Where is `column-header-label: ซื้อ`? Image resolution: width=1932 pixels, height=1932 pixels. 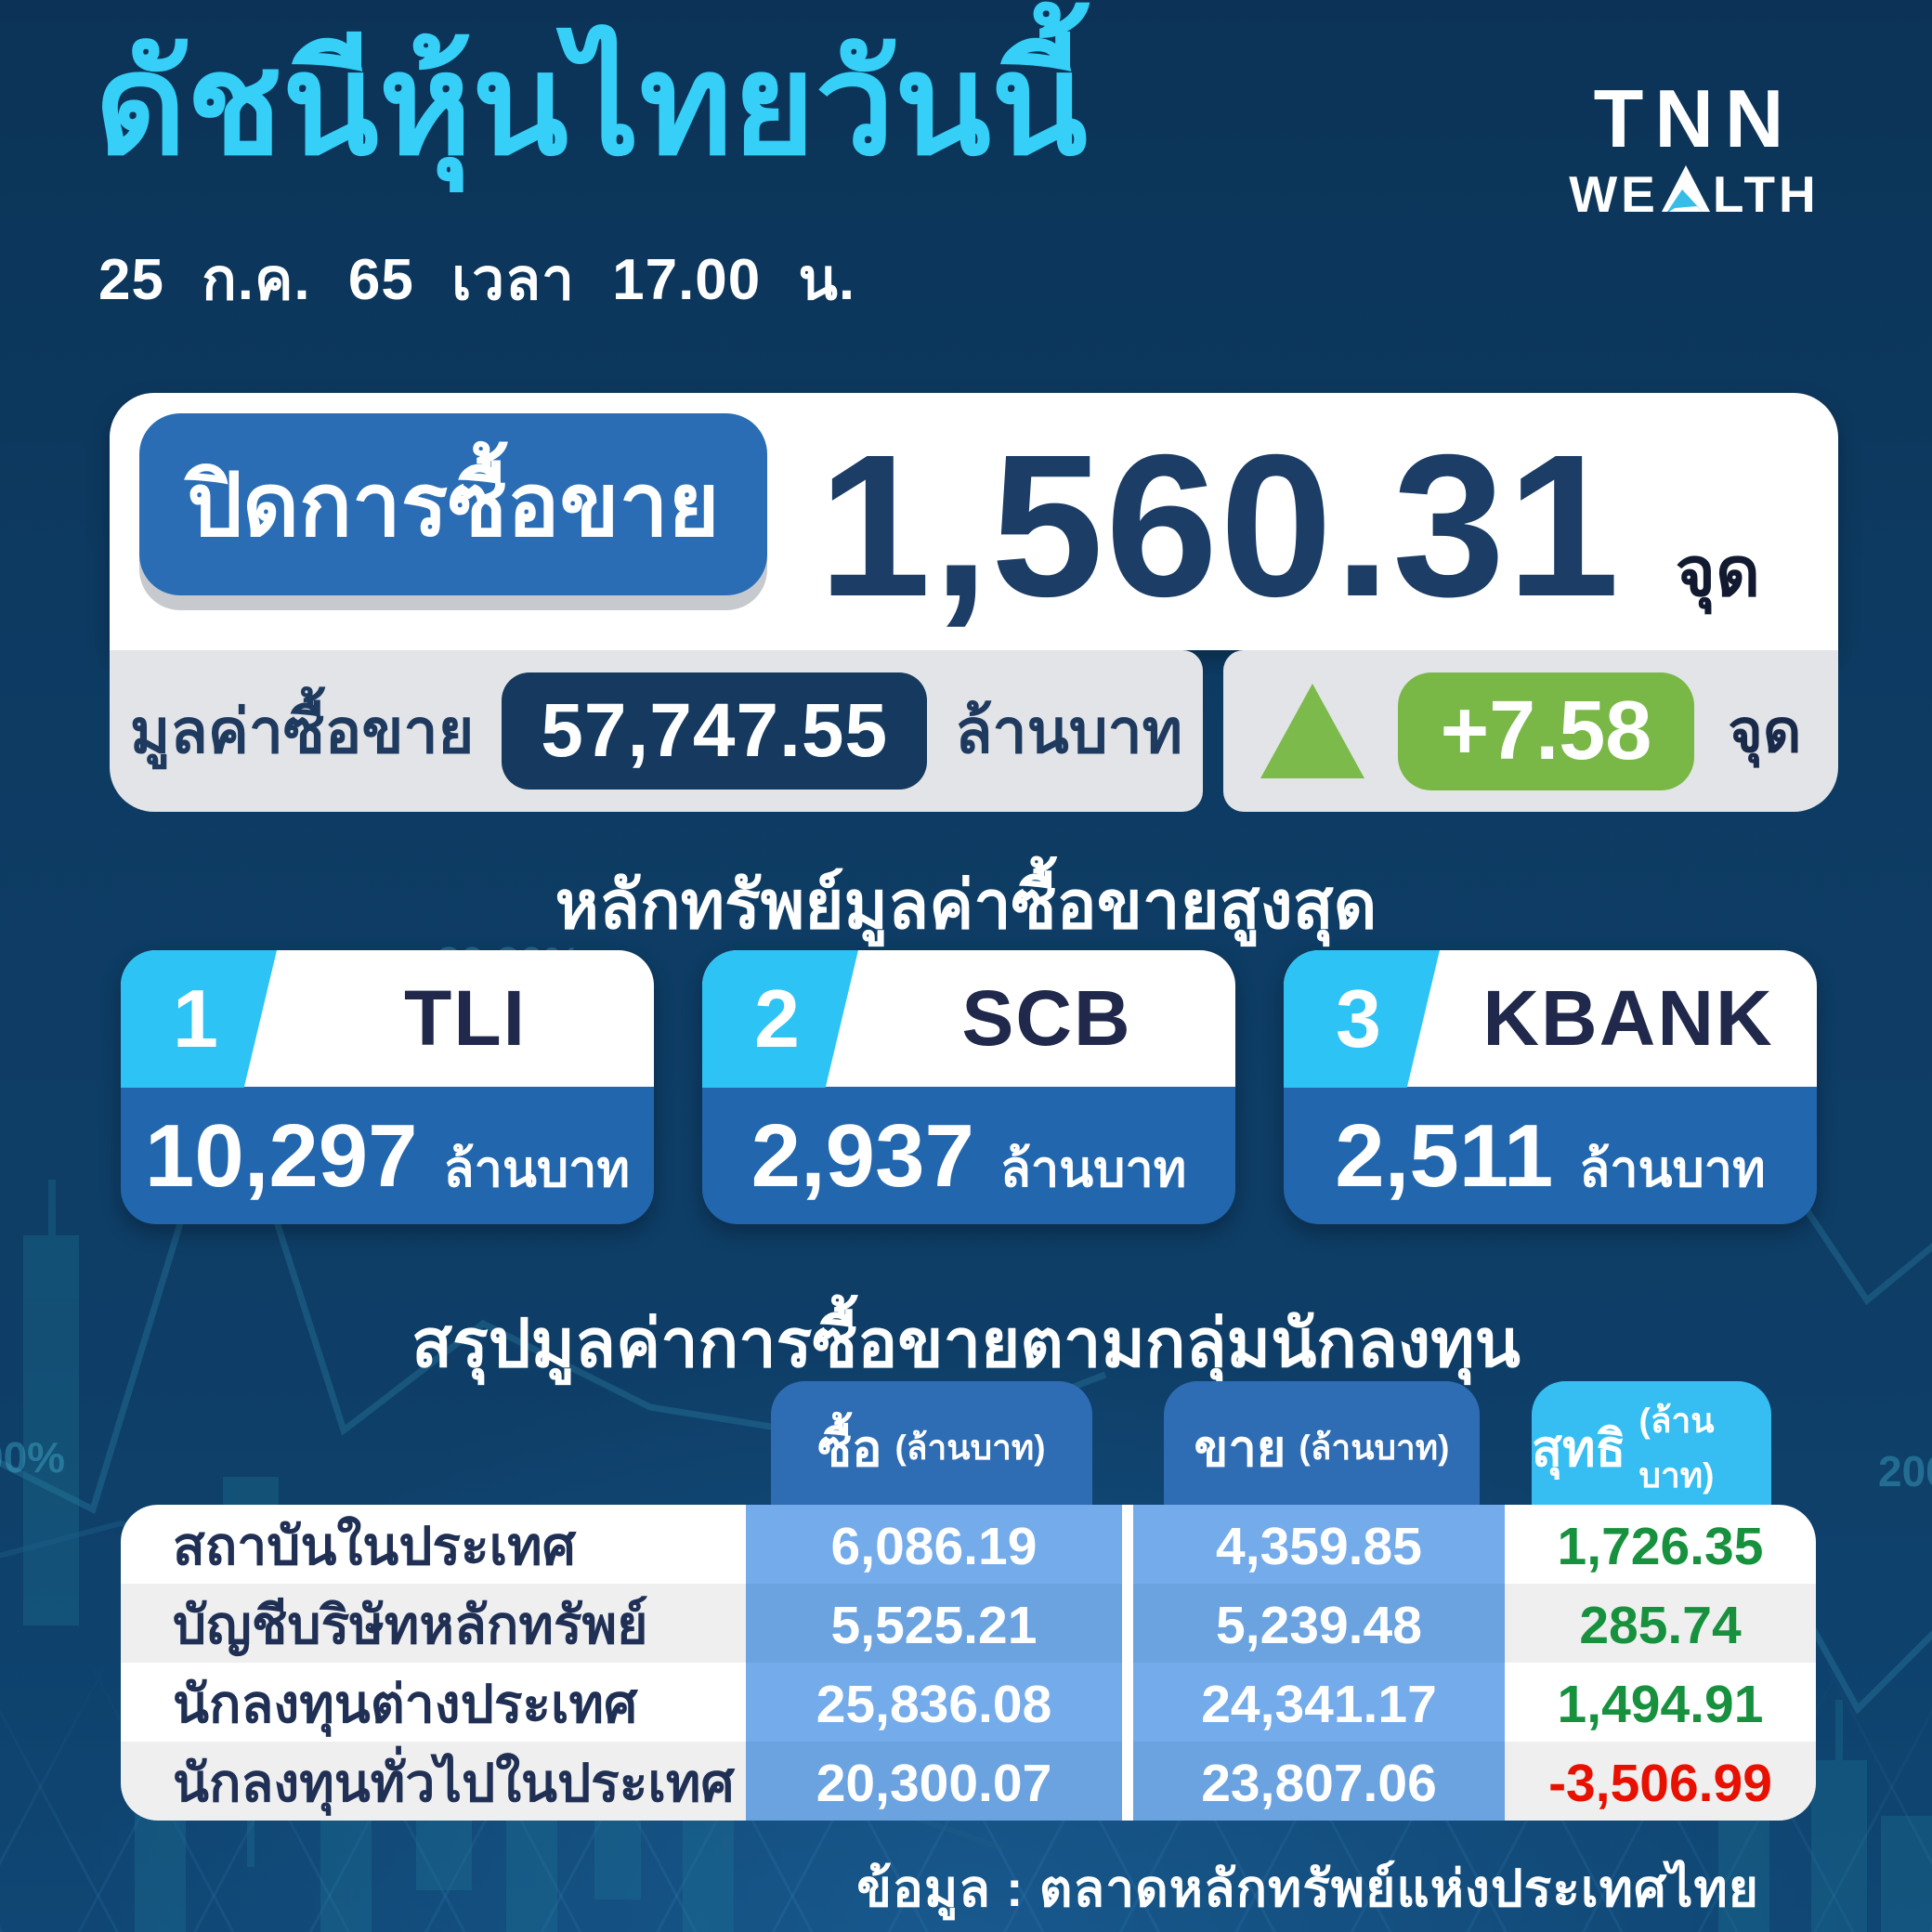
column-header-label: ซื้อ is located at coordinates (849, 1448).